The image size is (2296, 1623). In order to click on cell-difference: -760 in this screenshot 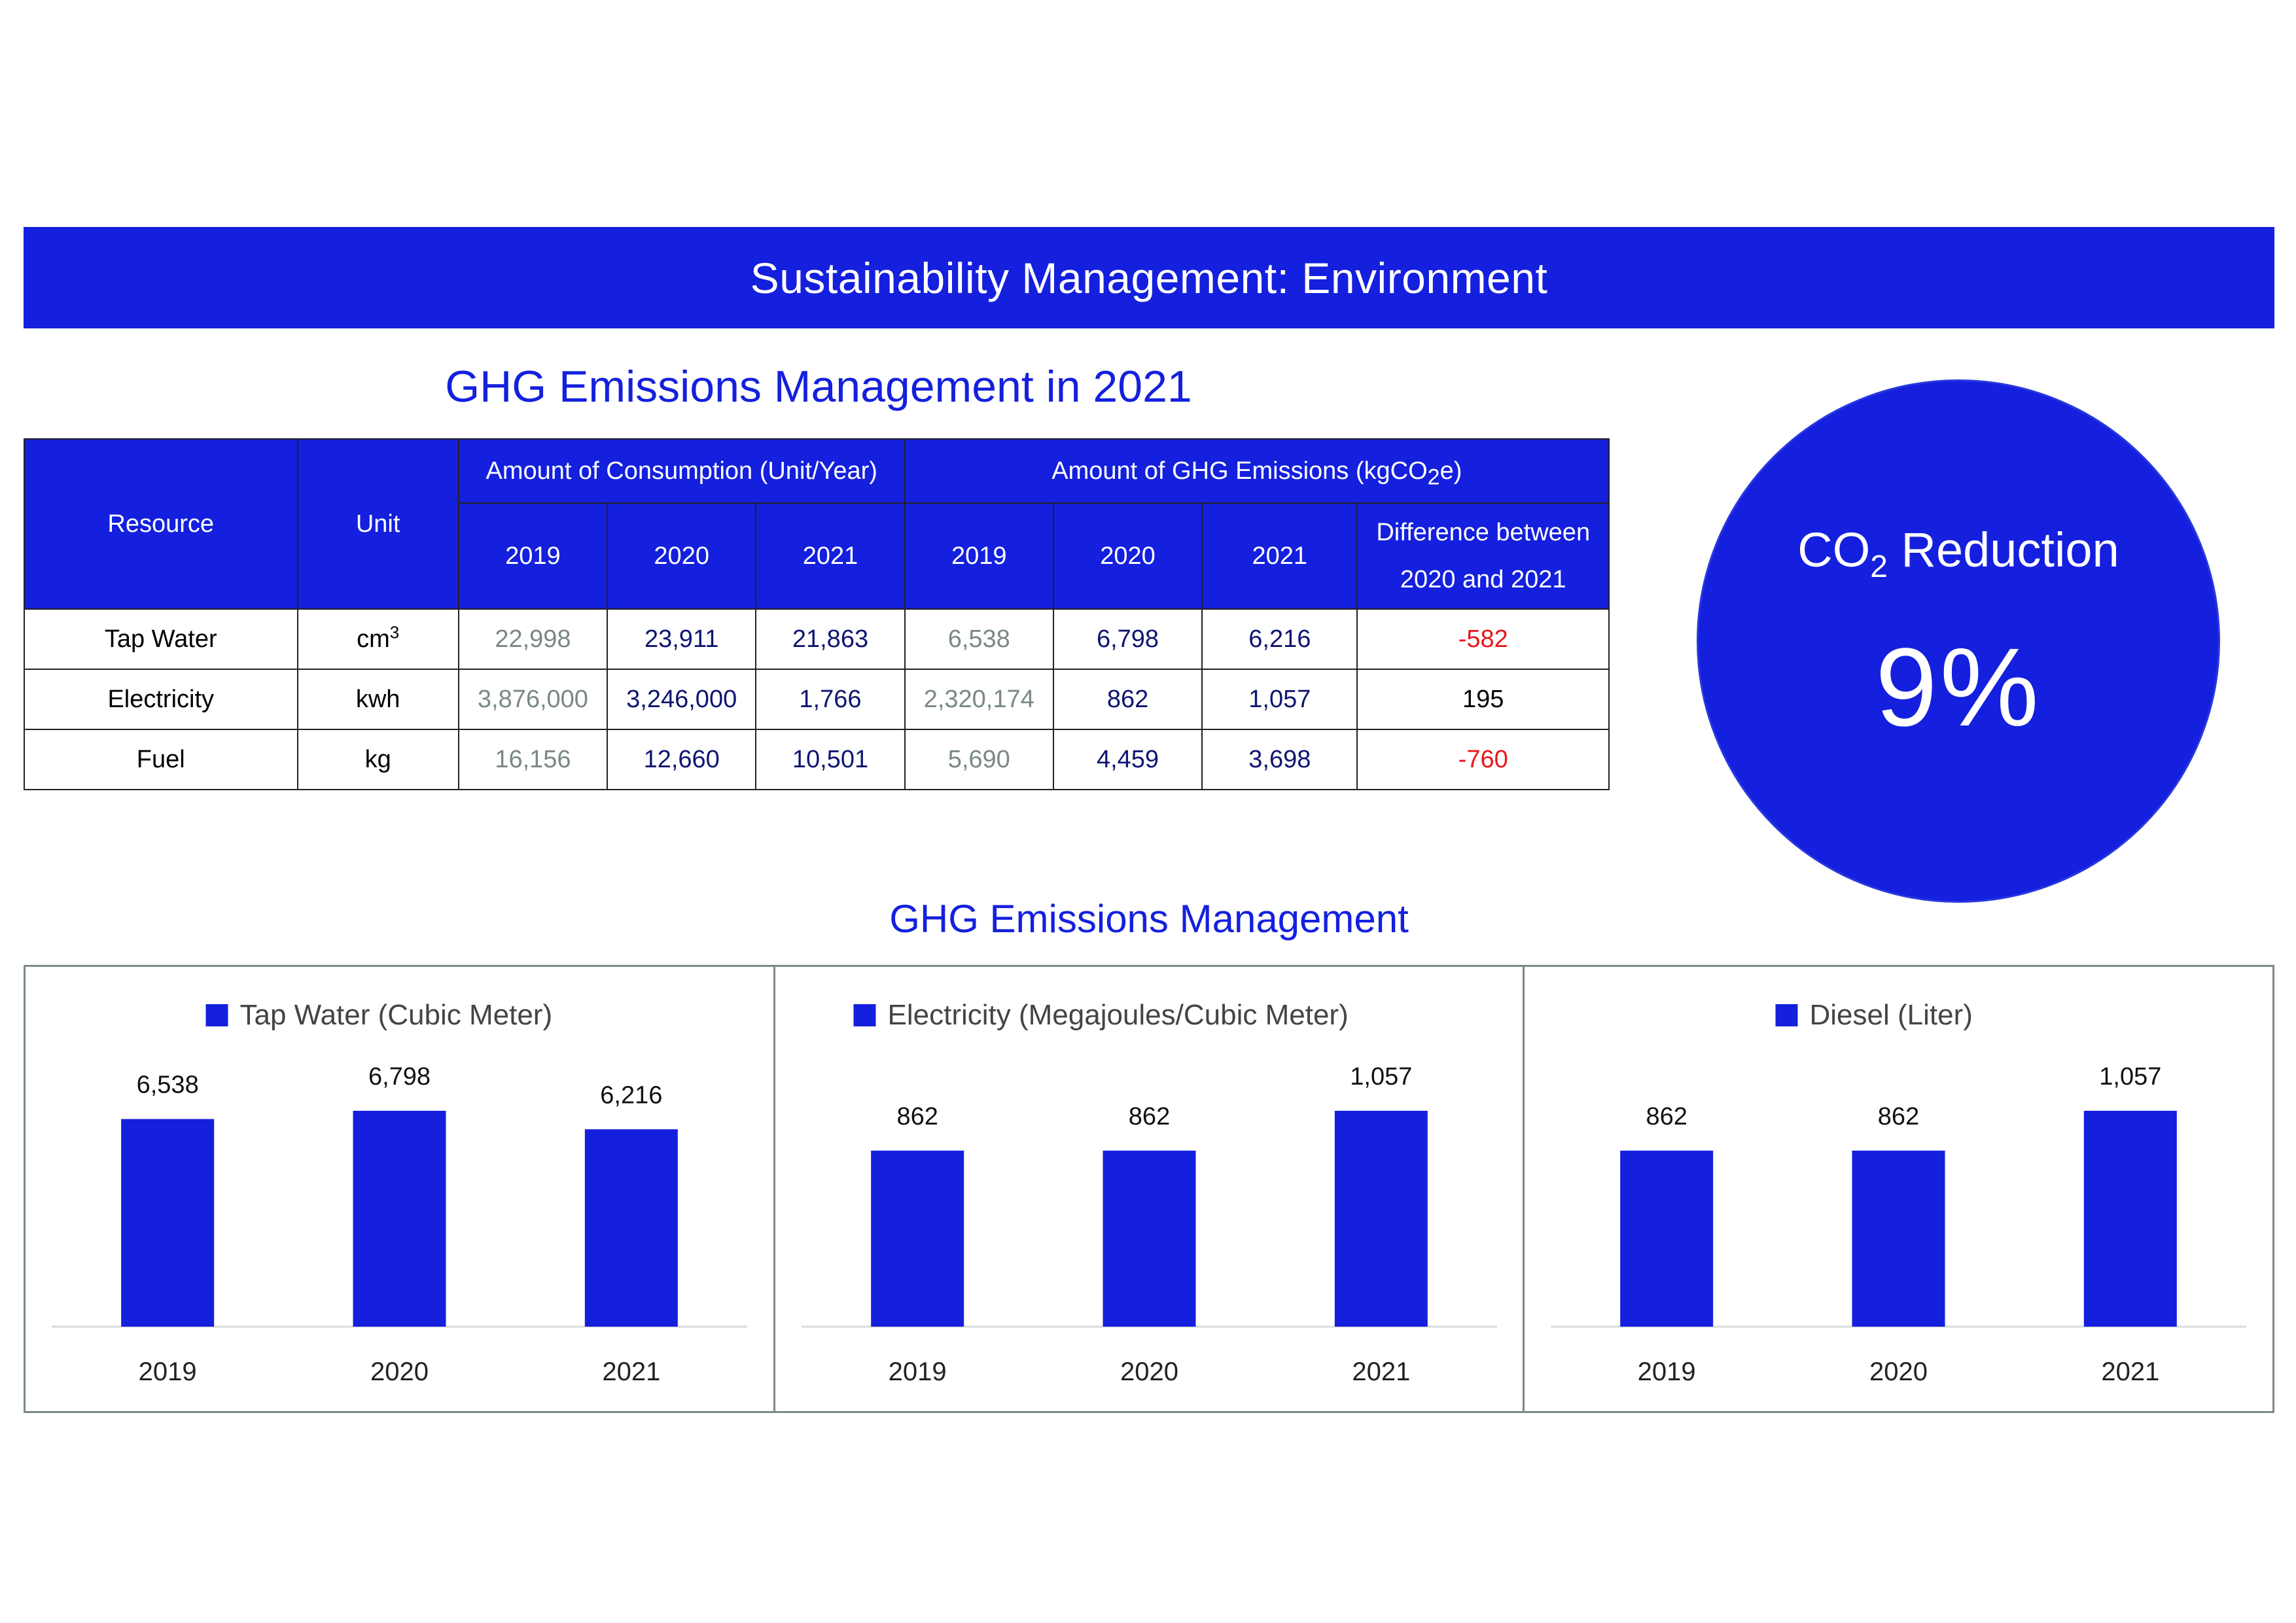, I will do `click(1483, 759)`.